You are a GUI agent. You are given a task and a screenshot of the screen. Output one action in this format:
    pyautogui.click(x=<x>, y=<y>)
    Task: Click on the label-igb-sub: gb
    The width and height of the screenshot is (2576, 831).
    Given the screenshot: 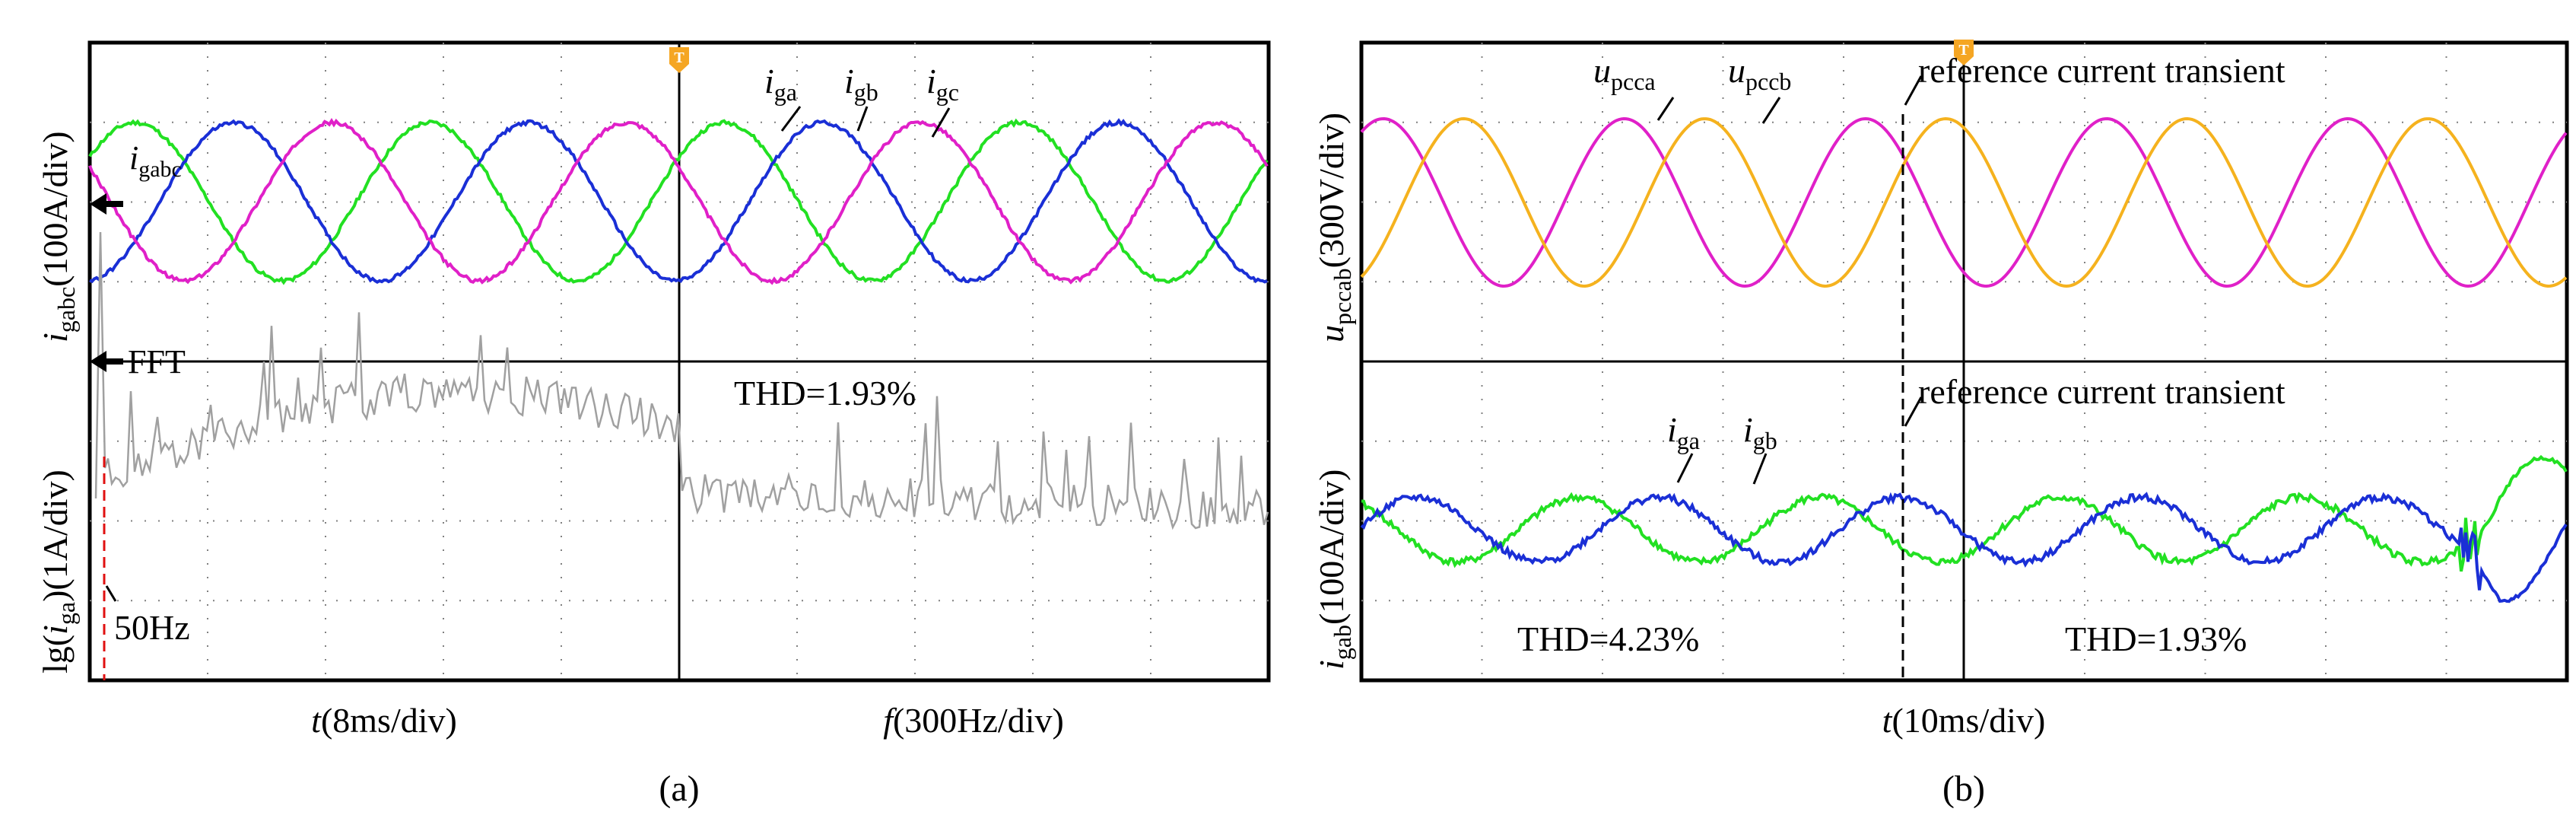 What is the action you would take?
    pyautogui.click(x=866, y=92)
    